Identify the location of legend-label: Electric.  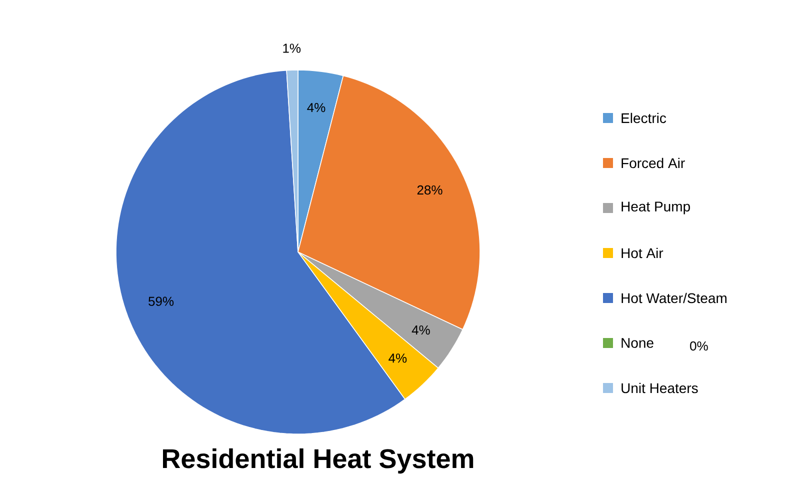
(644, 118).